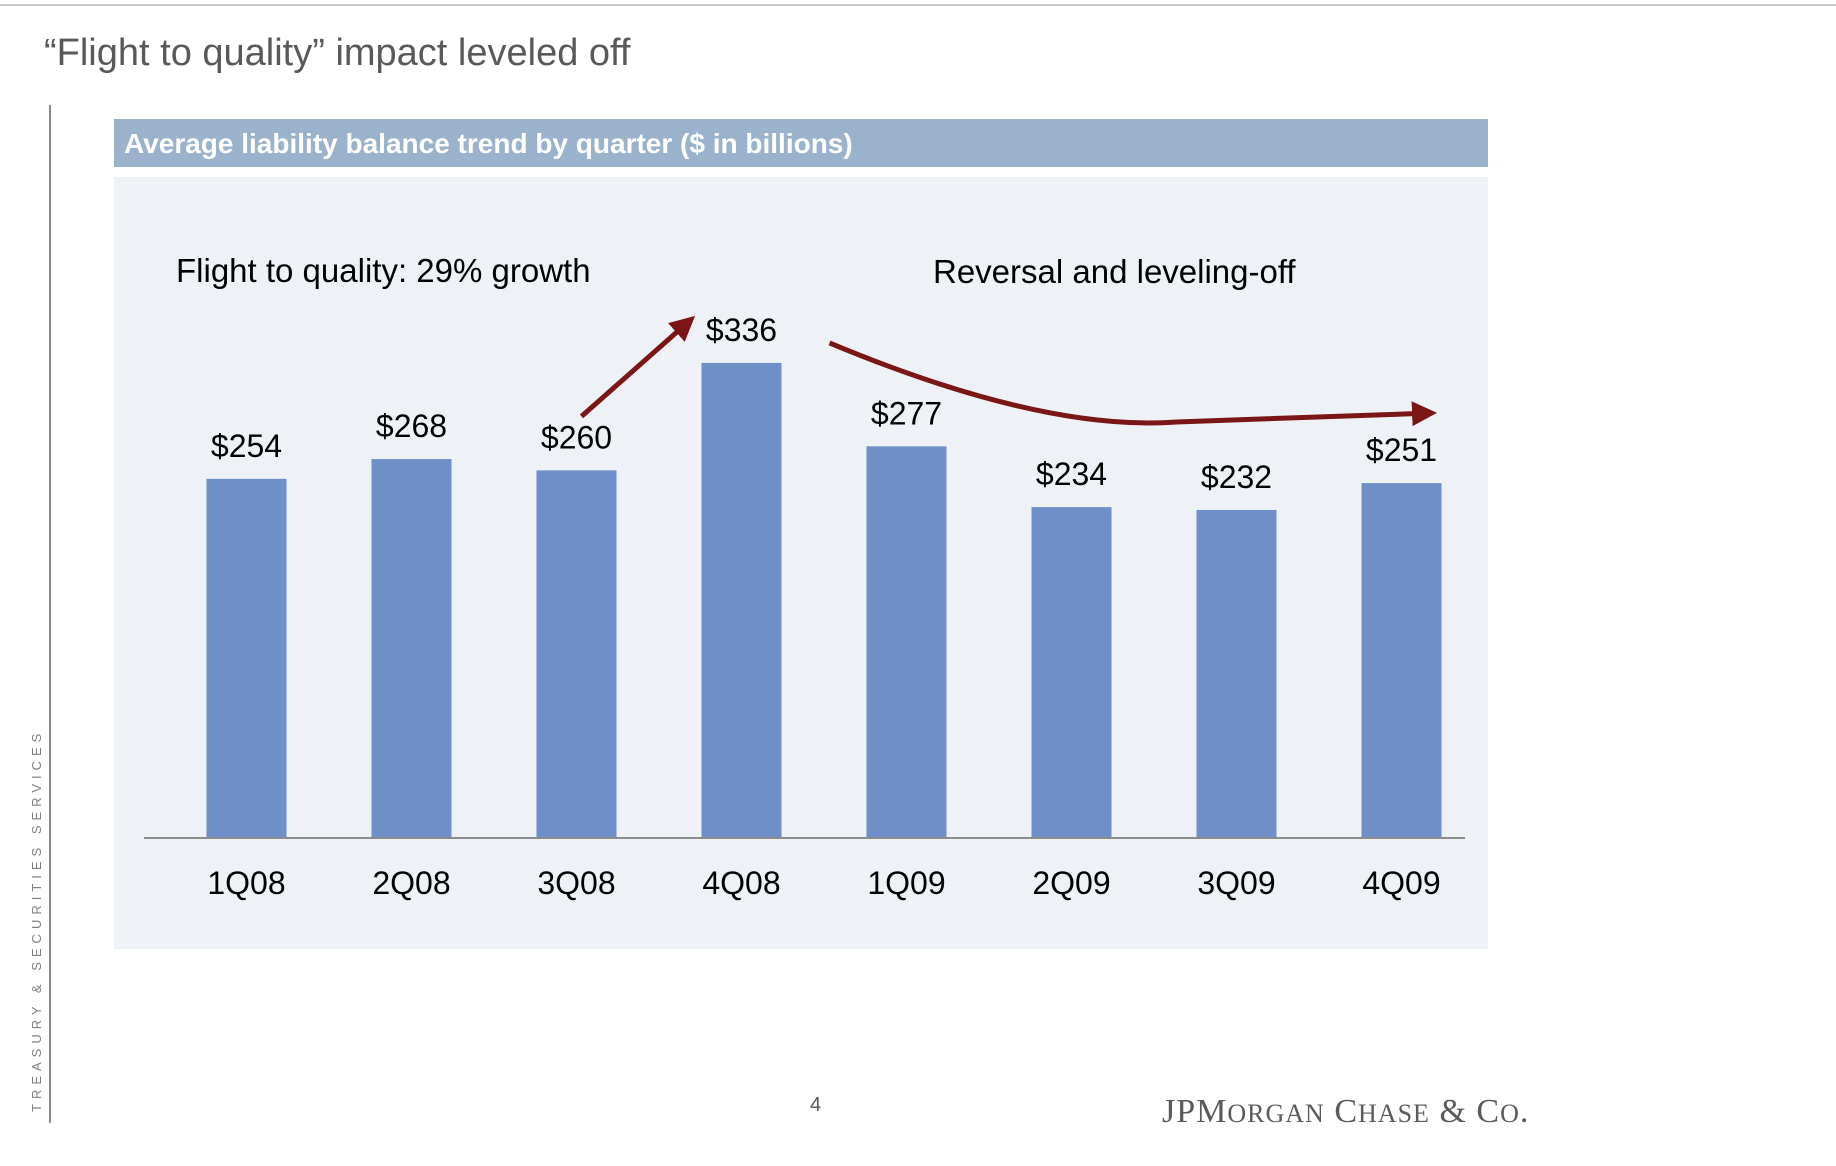 The image size is (1836, 1166). I want to click on bar-1Q09, so click(906, 642).